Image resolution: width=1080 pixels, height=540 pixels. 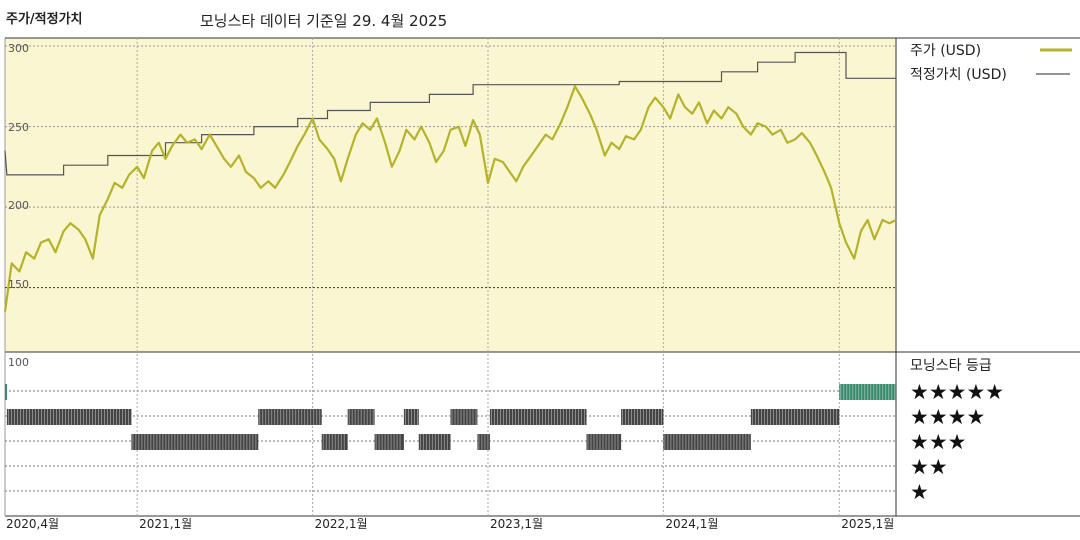 What do you see at coordinates (18, 284) in the screenshot?
I see `ytick-label-150: 150` at bounding box center [18, 284].